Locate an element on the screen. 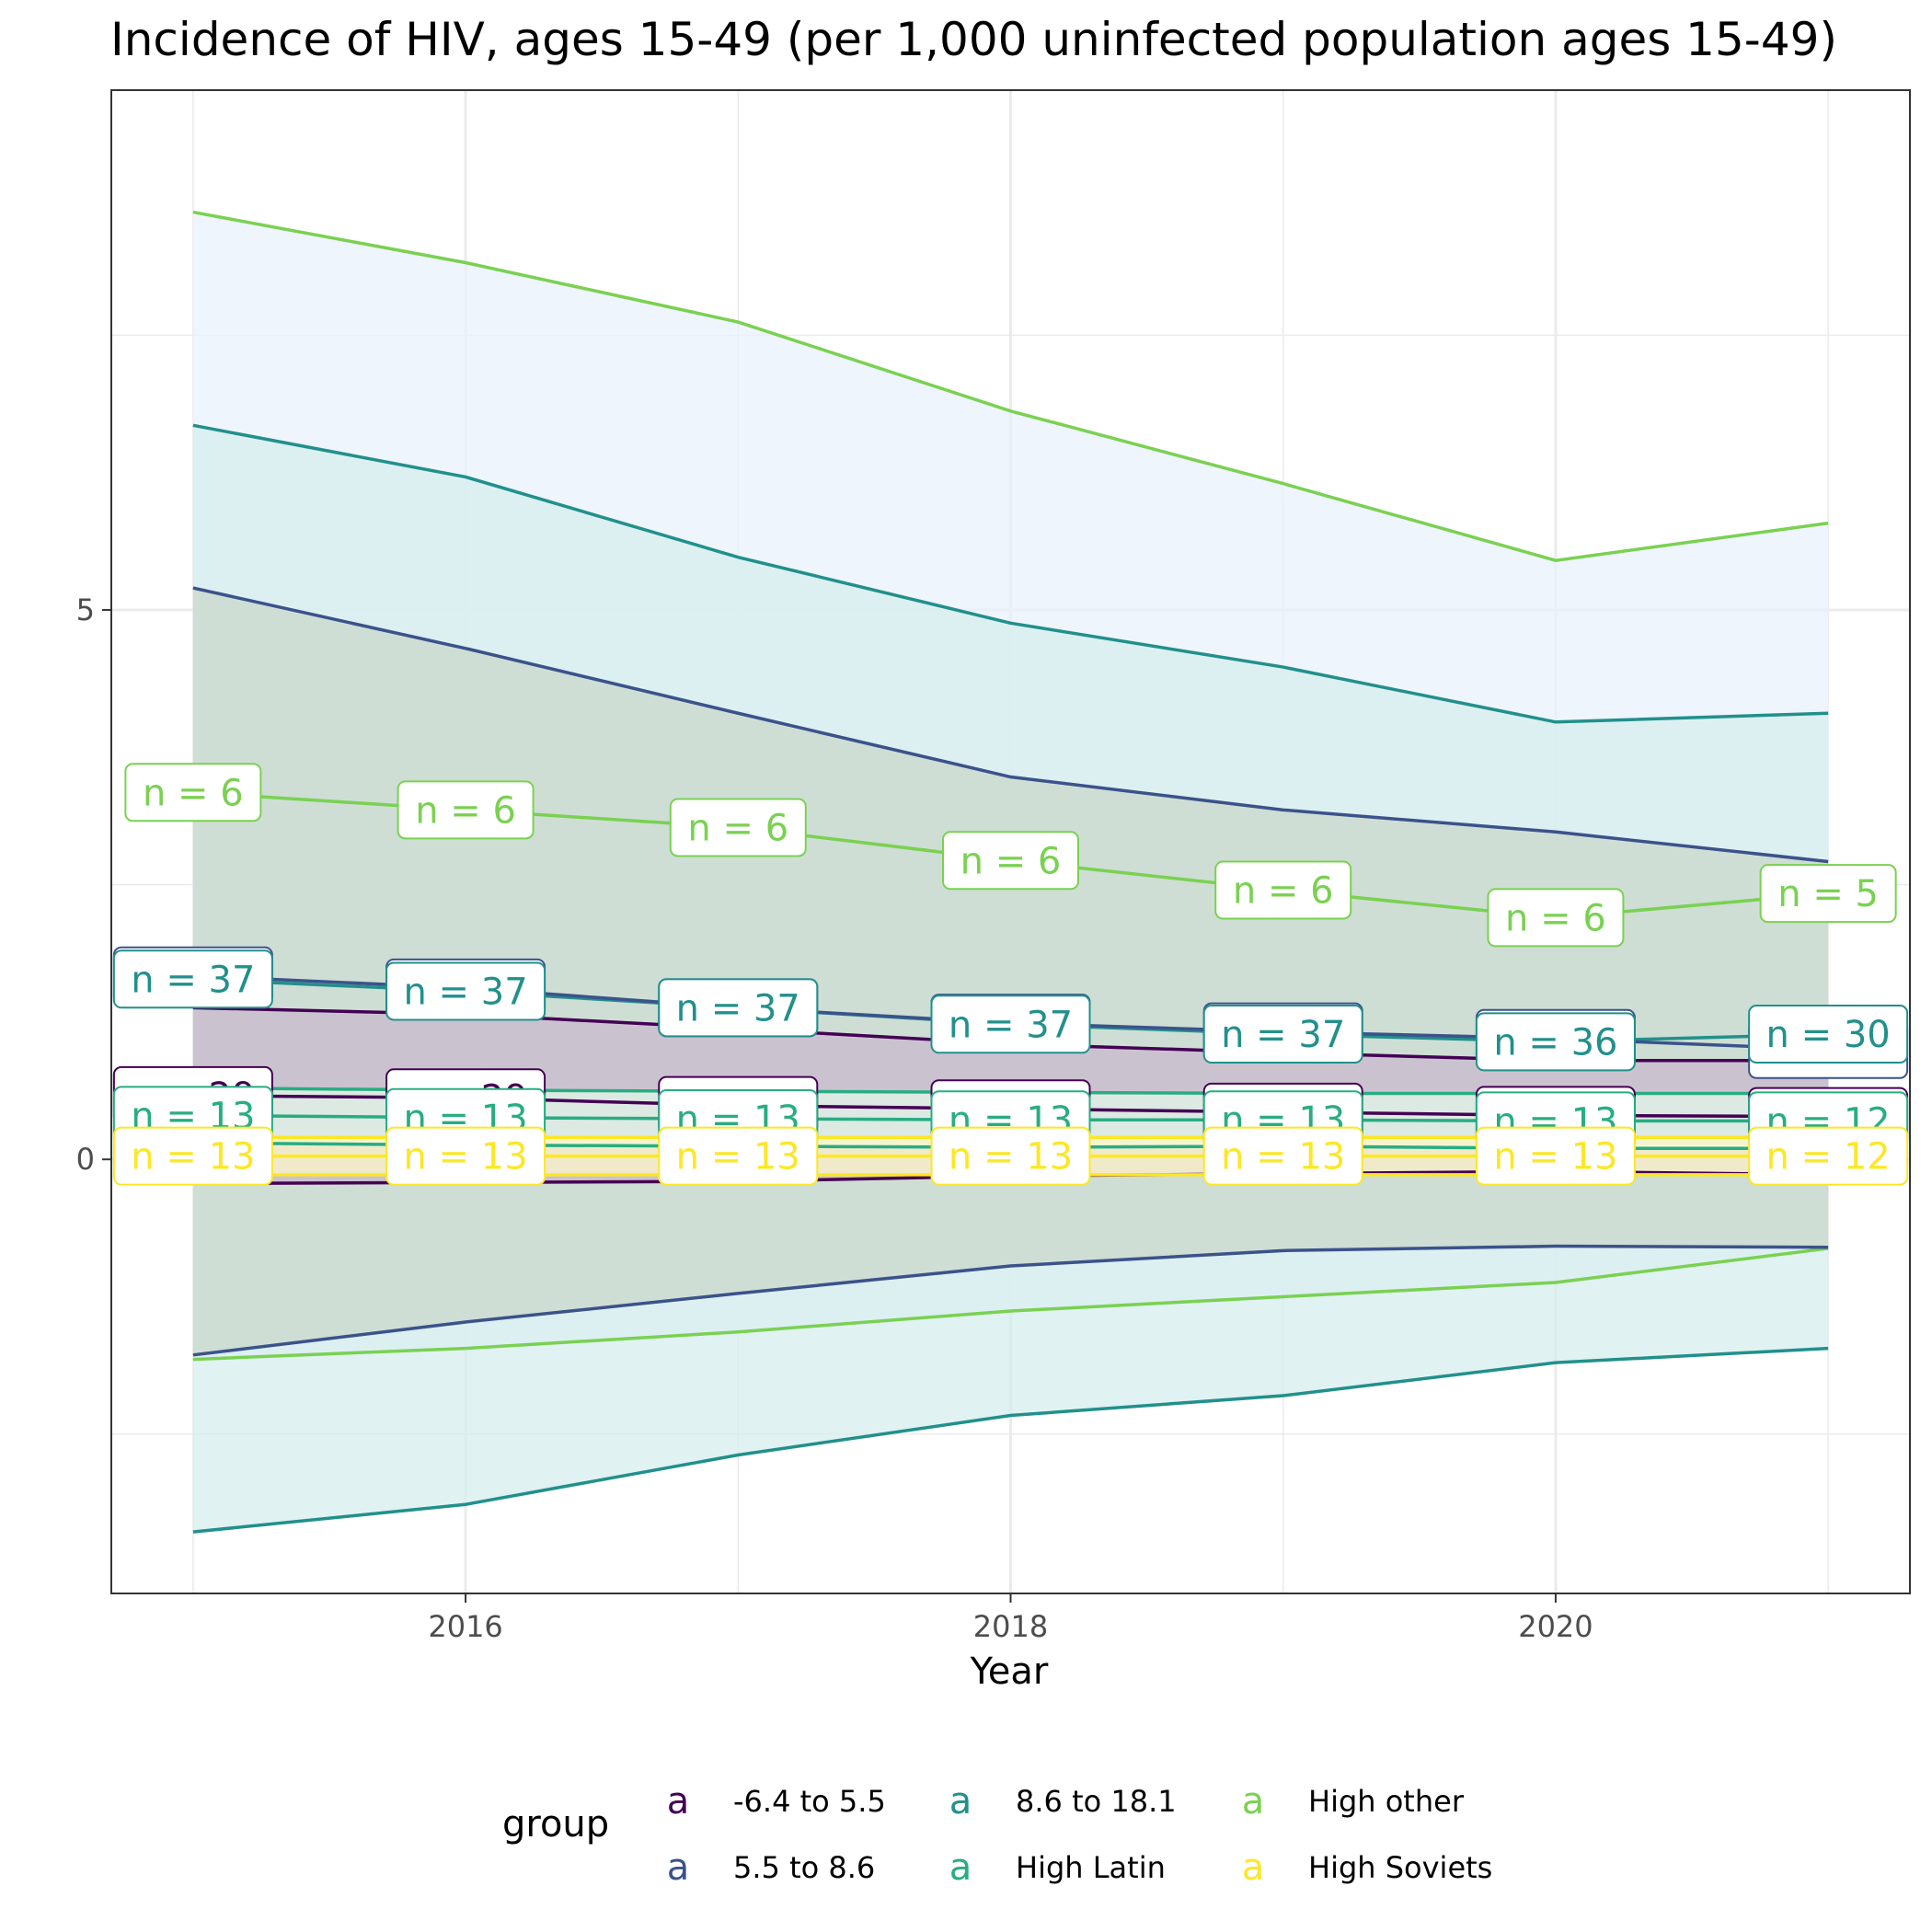  x-axis-title: Year is located at coordinates (1009, 1671).